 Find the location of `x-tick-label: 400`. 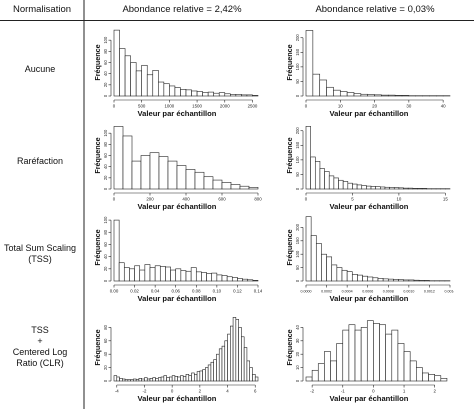

x-tick-label: 400 is located at coordinates (186, 199).